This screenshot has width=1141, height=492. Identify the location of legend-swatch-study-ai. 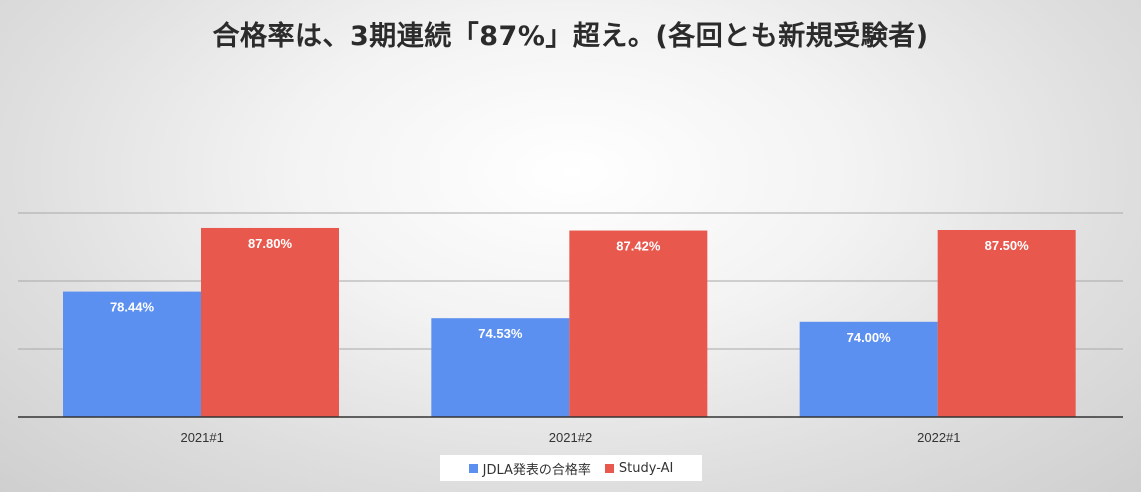
(609, 468).